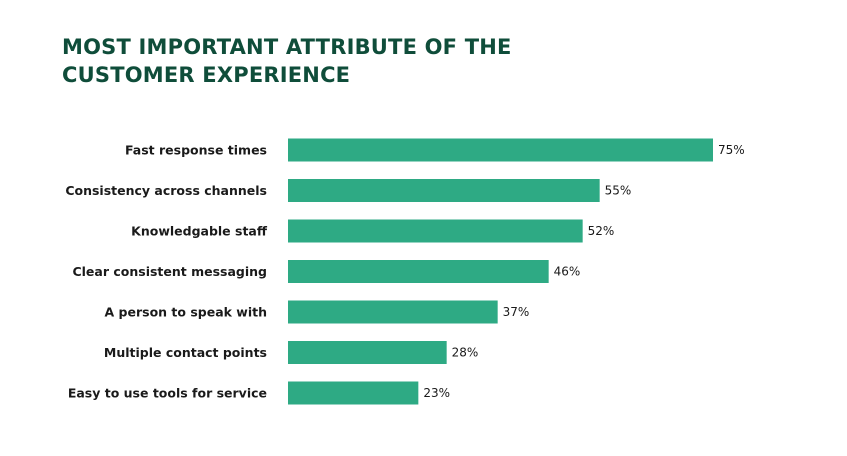  I want to click on category-label-fast-response-times: Fast response times, so click(196, 150).